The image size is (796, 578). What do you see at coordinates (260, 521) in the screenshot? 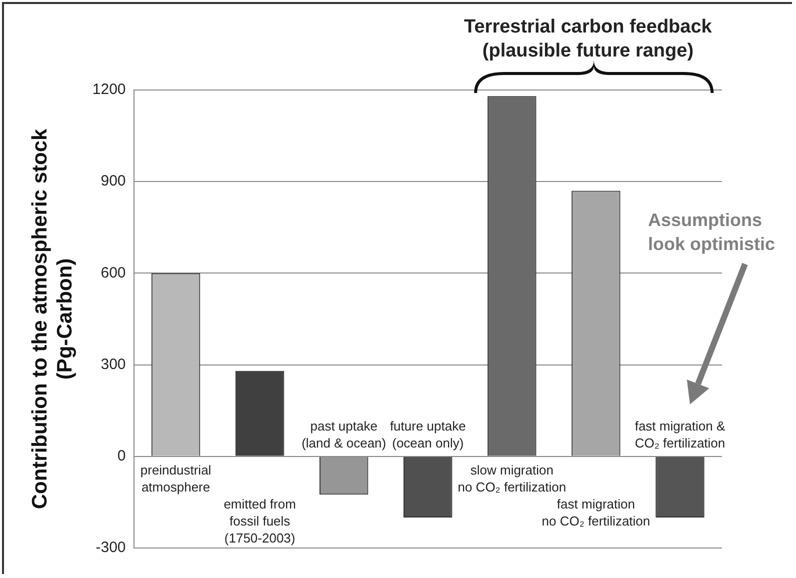
I see `x-tick-label: emitted from fossil fuels (1750-2003)` at bounding box center [260, 521].